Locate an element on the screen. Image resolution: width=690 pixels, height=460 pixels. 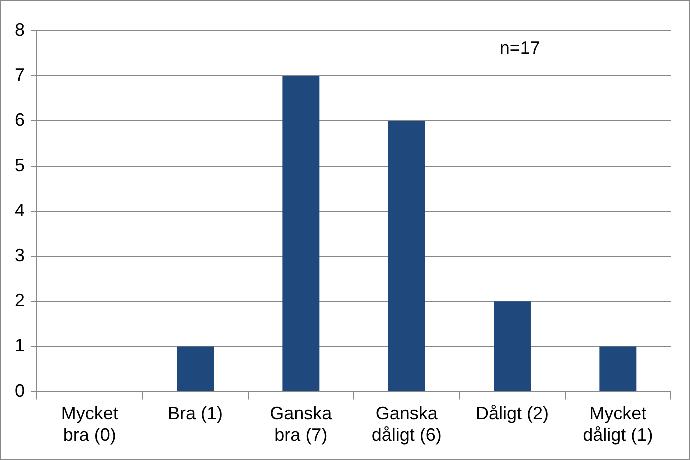
x-tick-label: Dåligt (2) is located at coordinates (513, 414).